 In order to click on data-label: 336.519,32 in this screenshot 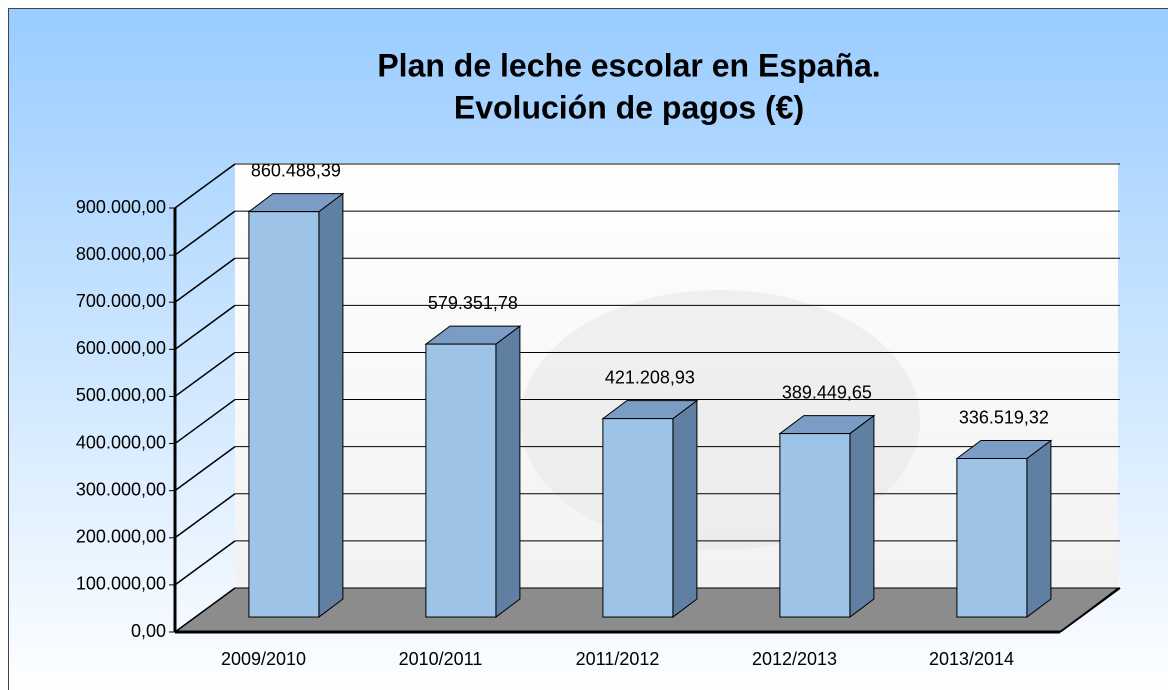, I will do `click(1004, 417)`.